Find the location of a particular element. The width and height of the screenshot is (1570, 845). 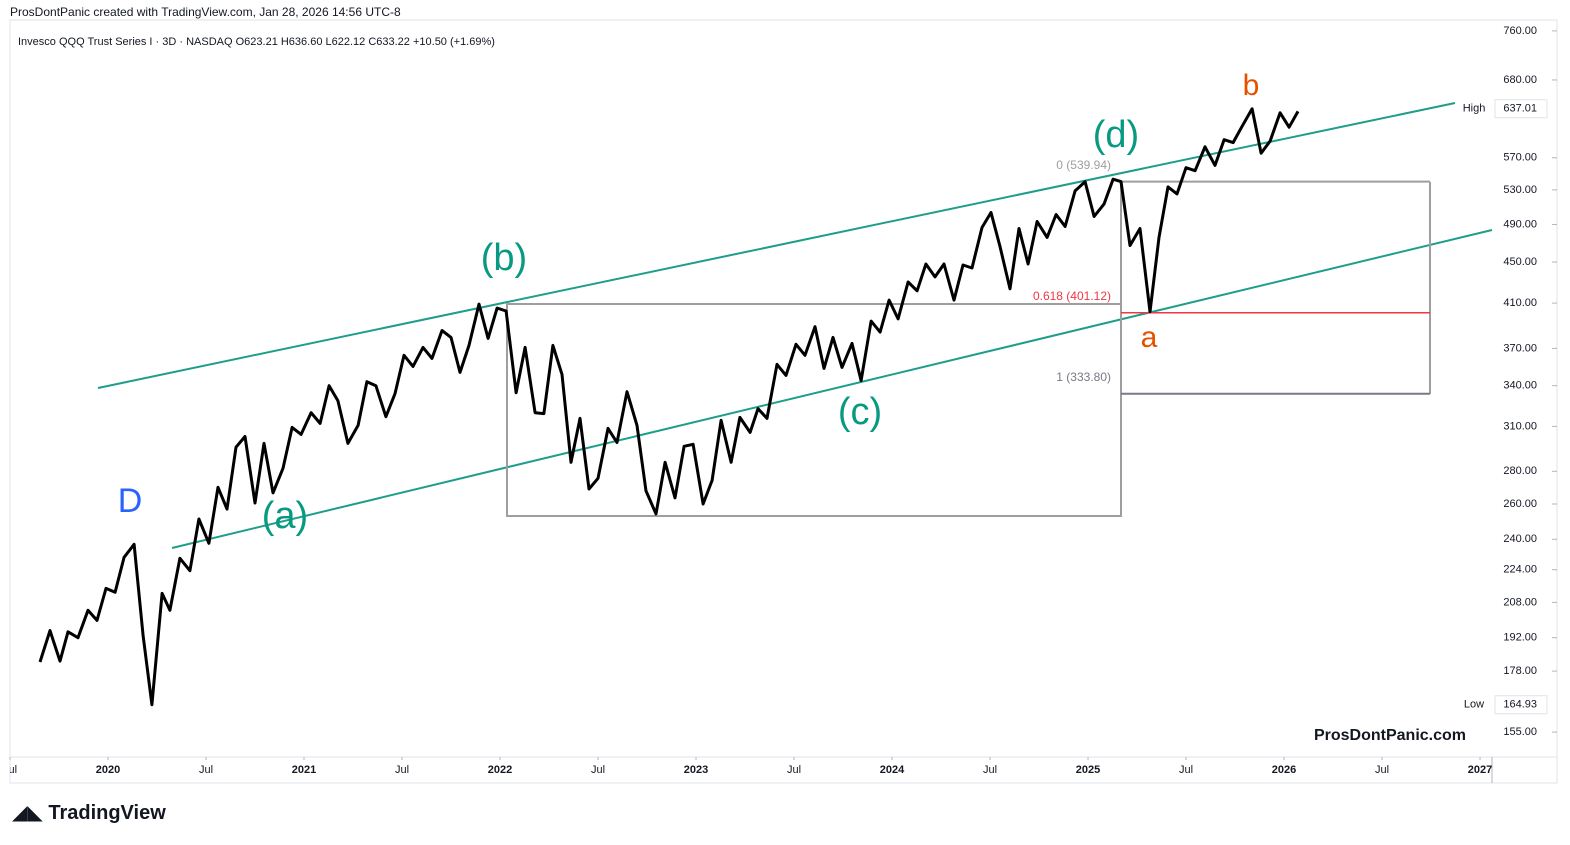

price-label-value: 637.01 is located at coordinates (1520, 109).